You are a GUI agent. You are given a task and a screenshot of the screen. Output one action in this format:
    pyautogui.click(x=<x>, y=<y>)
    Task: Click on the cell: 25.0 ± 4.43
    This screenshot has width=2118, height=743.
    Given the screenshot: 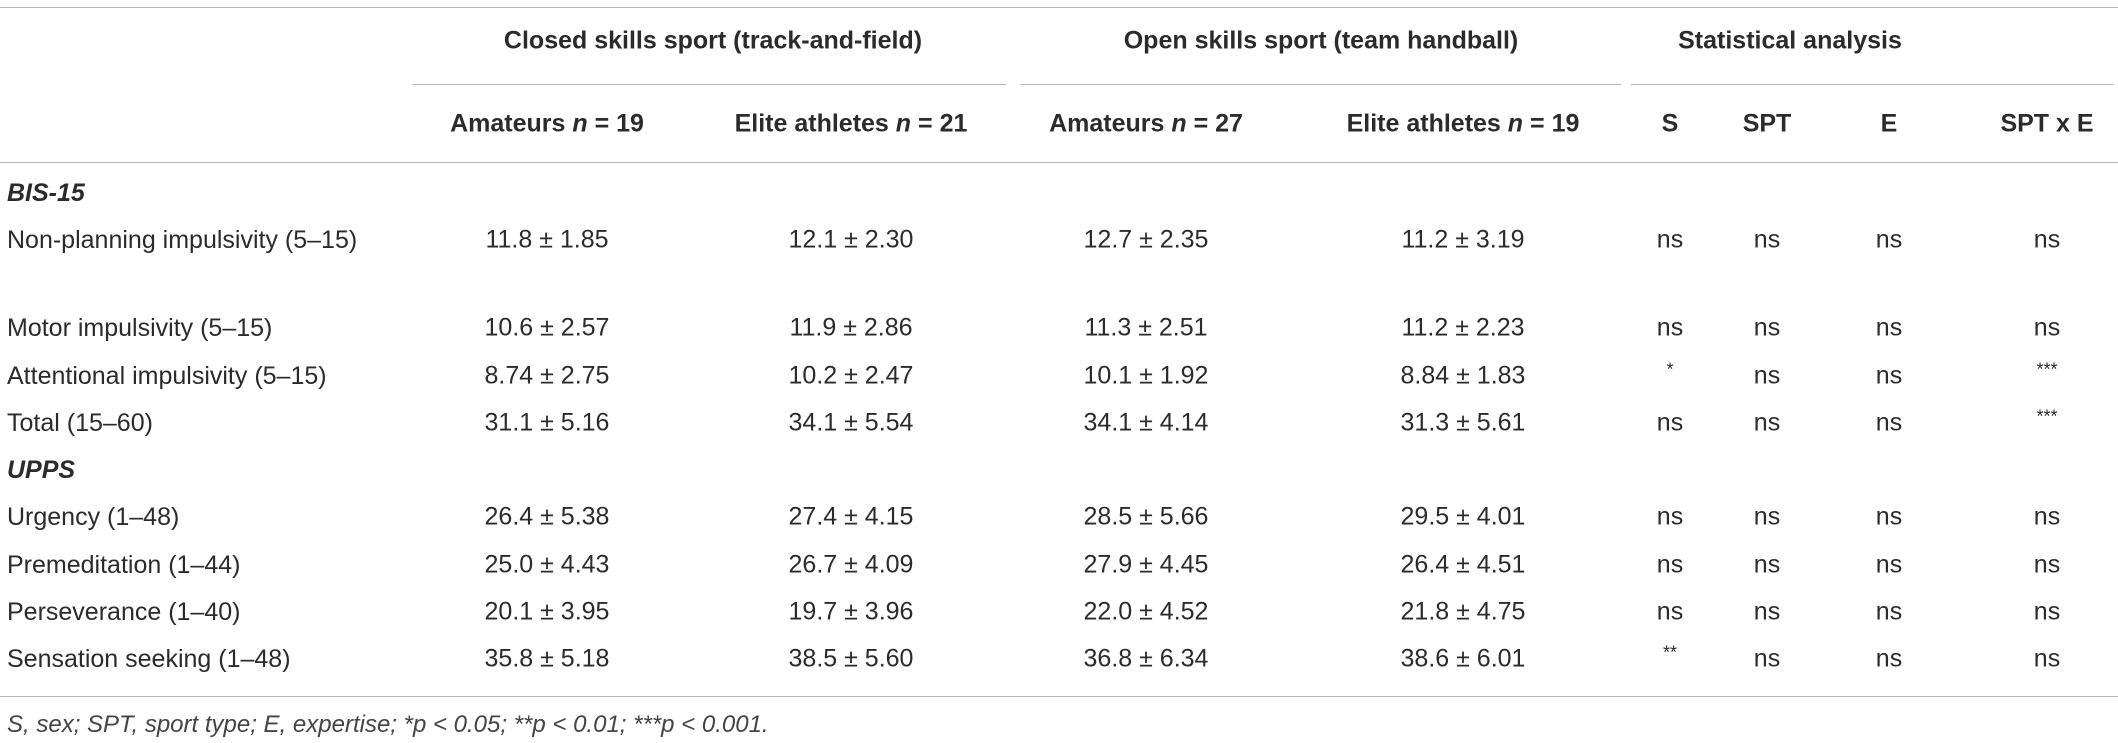 What is the action you would take?
    pyautogui.click(x=547, y=564)
    